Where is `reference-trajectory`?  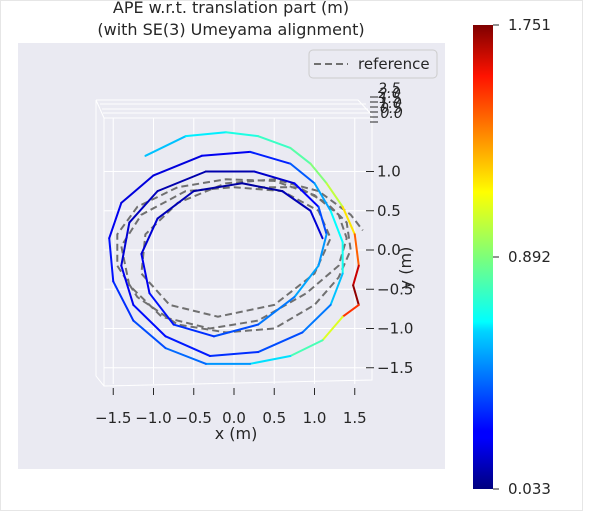 reference-trajectory is located at coordinates (240, 256).